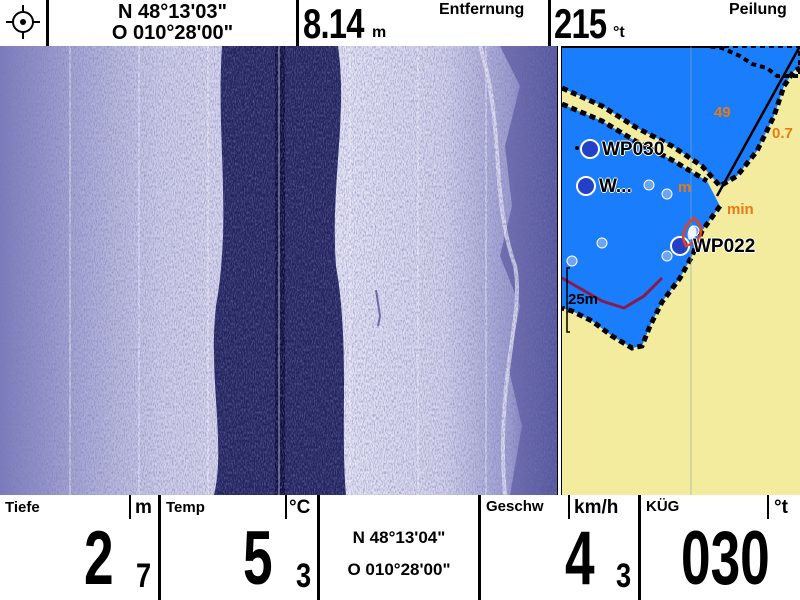 The width and height of the screenshot is (800, 600). Describe the element at coordinates (781, 507) in the screenshot. I see `course-unit: °t` at that location.